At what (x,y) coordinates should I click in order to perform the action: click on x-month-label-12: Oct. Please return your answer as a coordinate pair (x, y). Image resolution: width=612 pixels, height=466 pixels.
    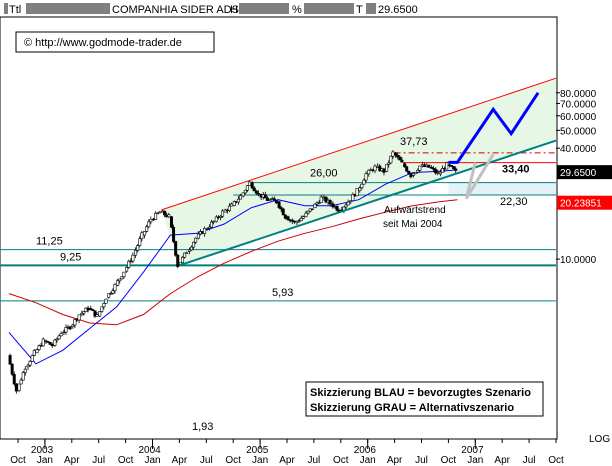
    Looking at the image, I should click on (341, 460).